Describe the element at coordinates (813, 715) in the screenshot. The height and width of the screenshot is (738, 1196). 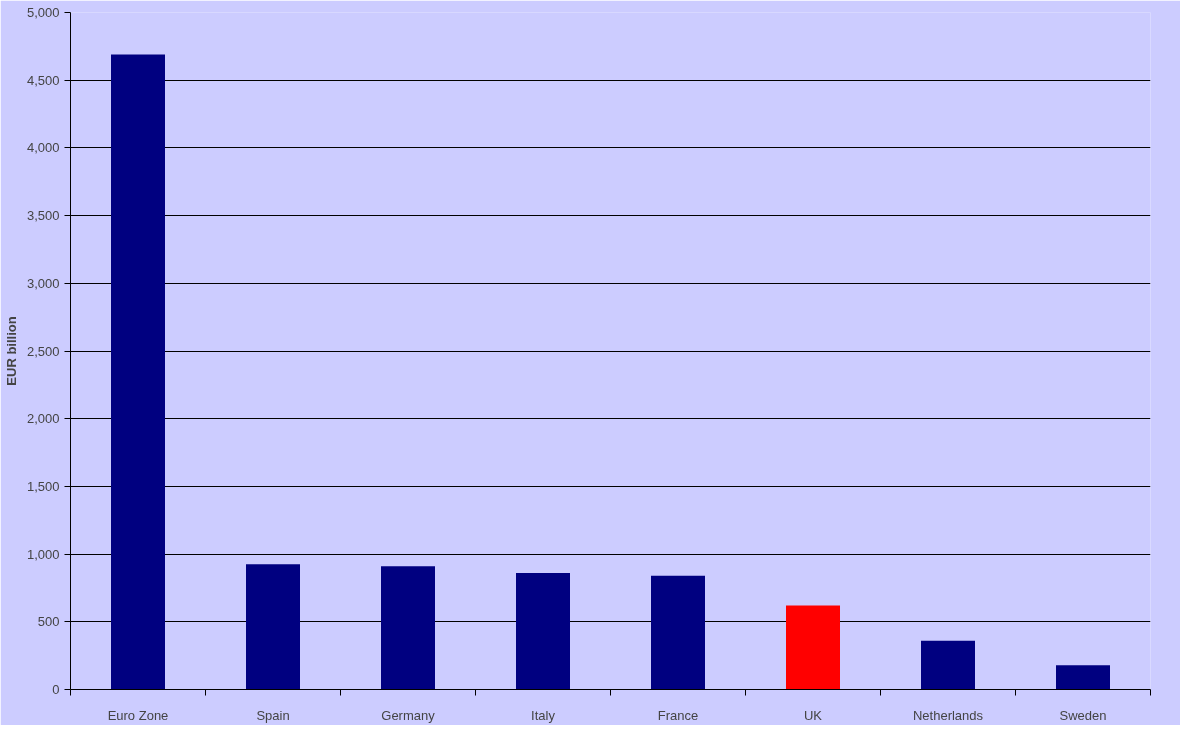
I see `x-tick-label: UK` at that location.